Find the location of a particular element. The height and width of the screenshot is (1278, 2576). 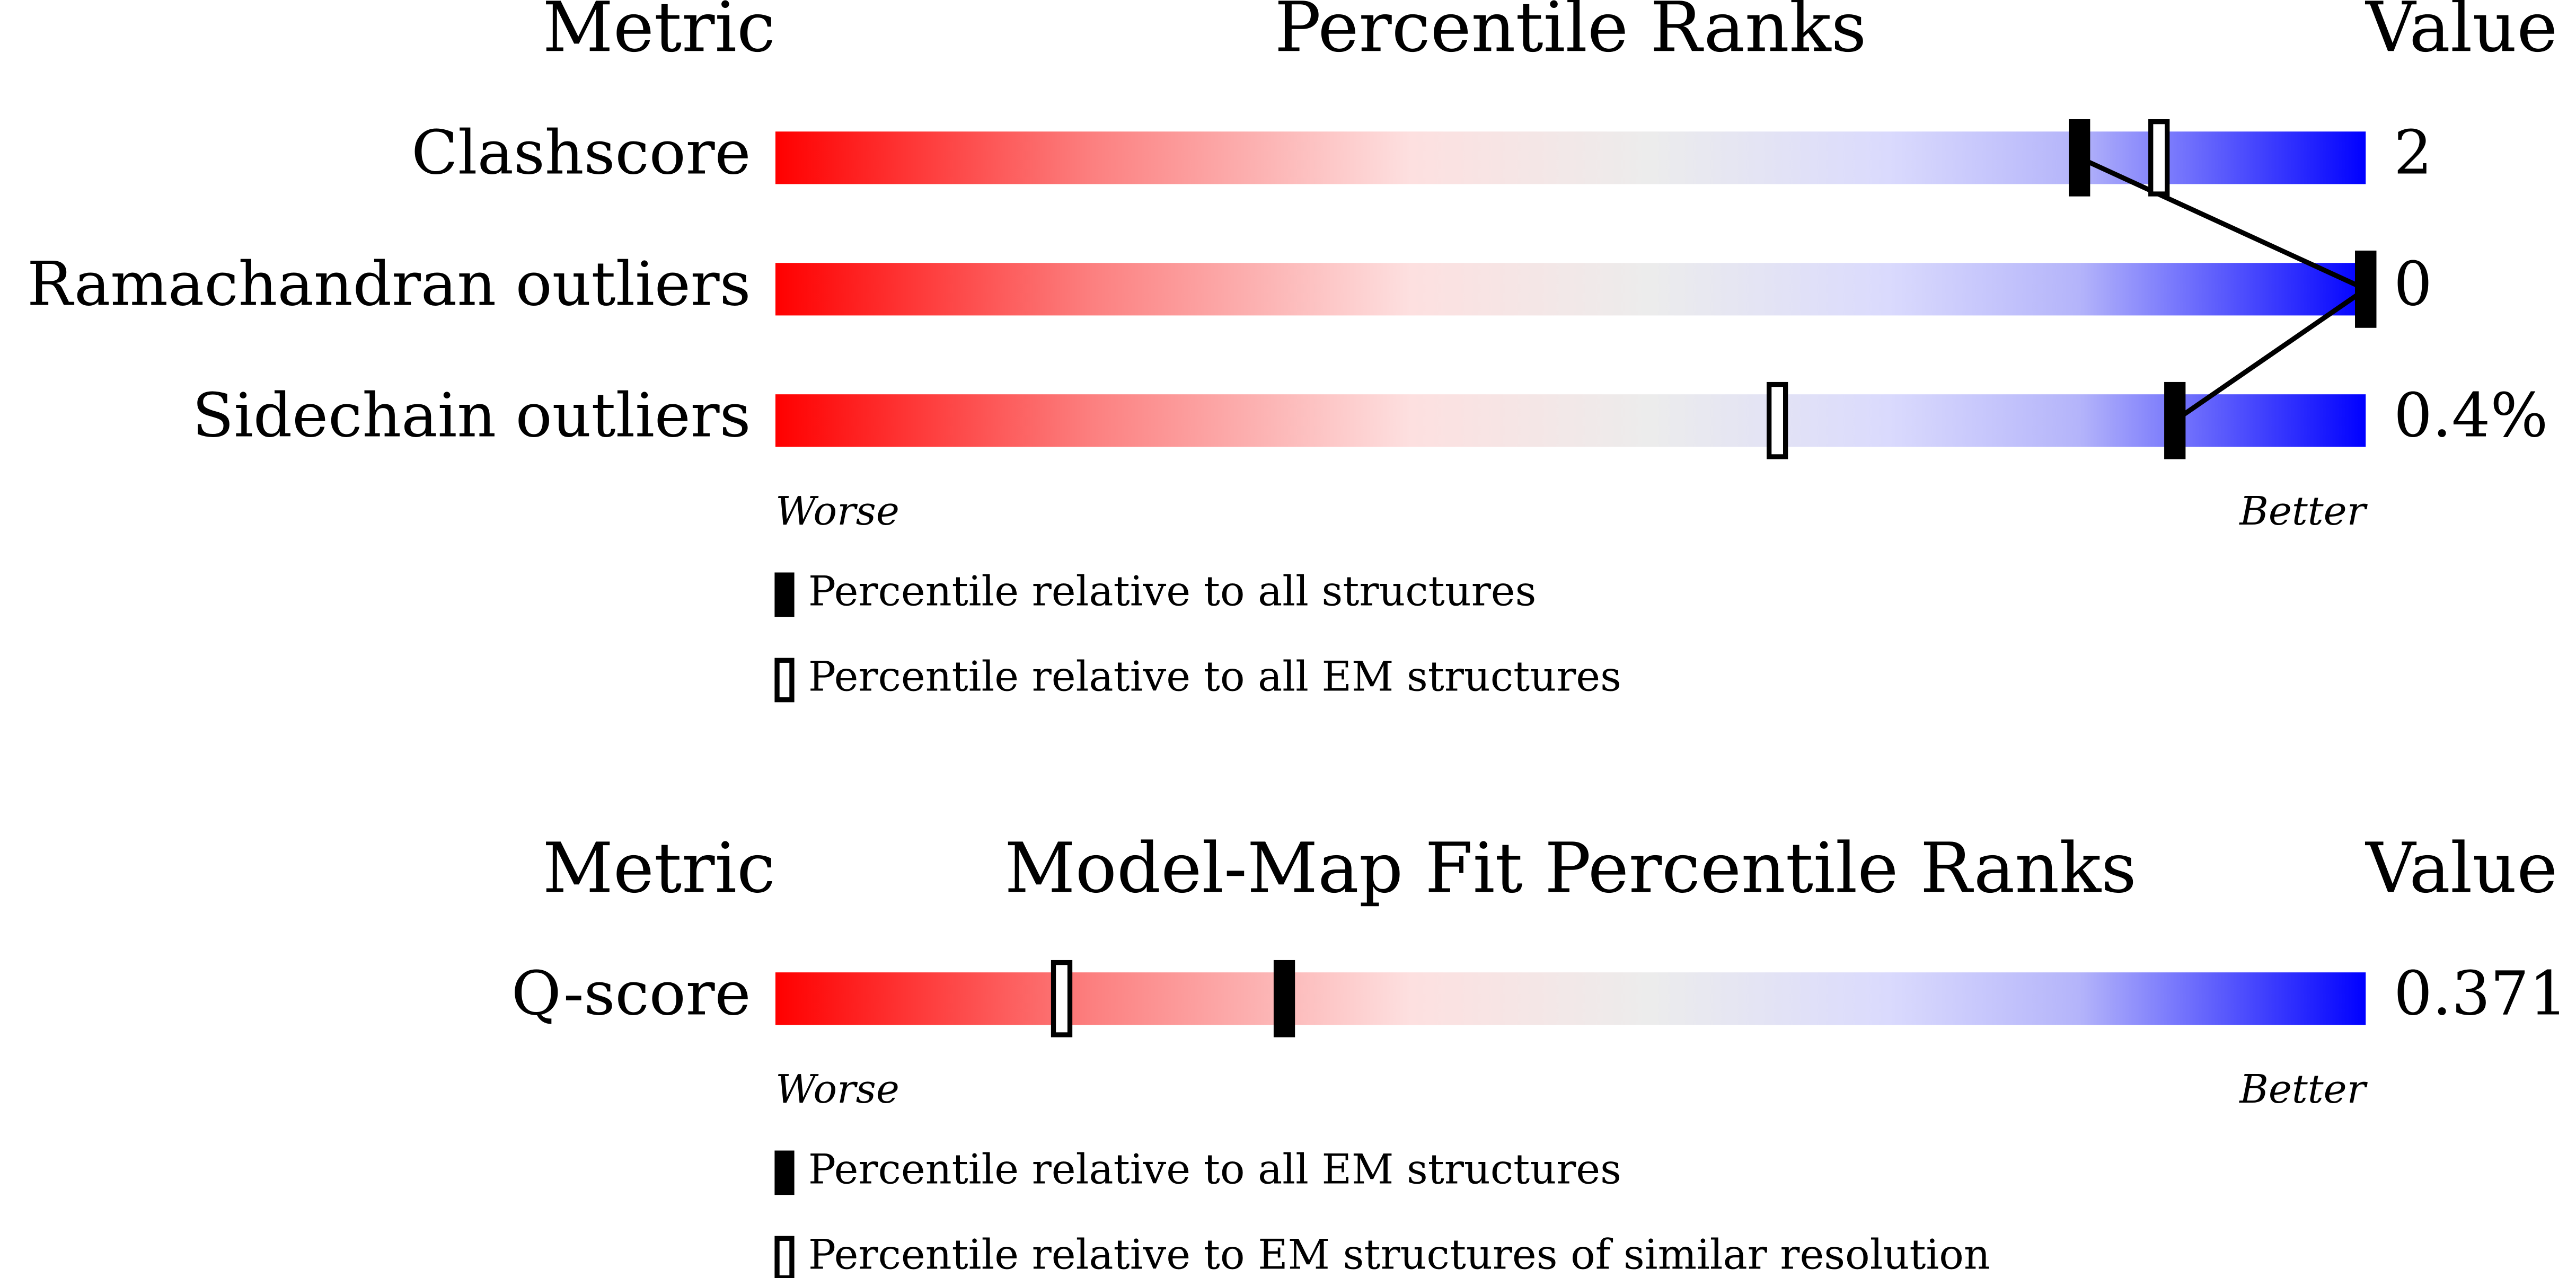

chart-title: Model-Map Fit Percentile Ranks is located at coordinates (1570, 868).